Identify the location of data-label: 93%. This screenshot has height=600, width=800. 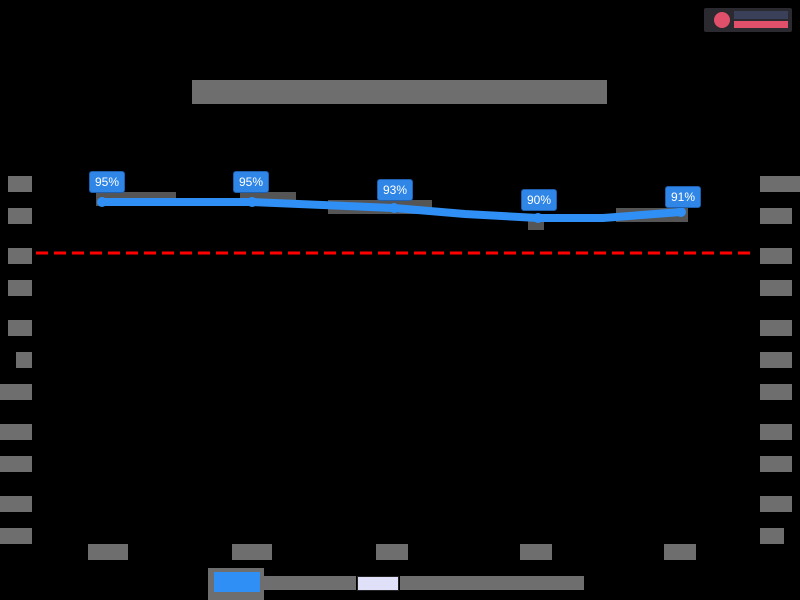
(395, 190).